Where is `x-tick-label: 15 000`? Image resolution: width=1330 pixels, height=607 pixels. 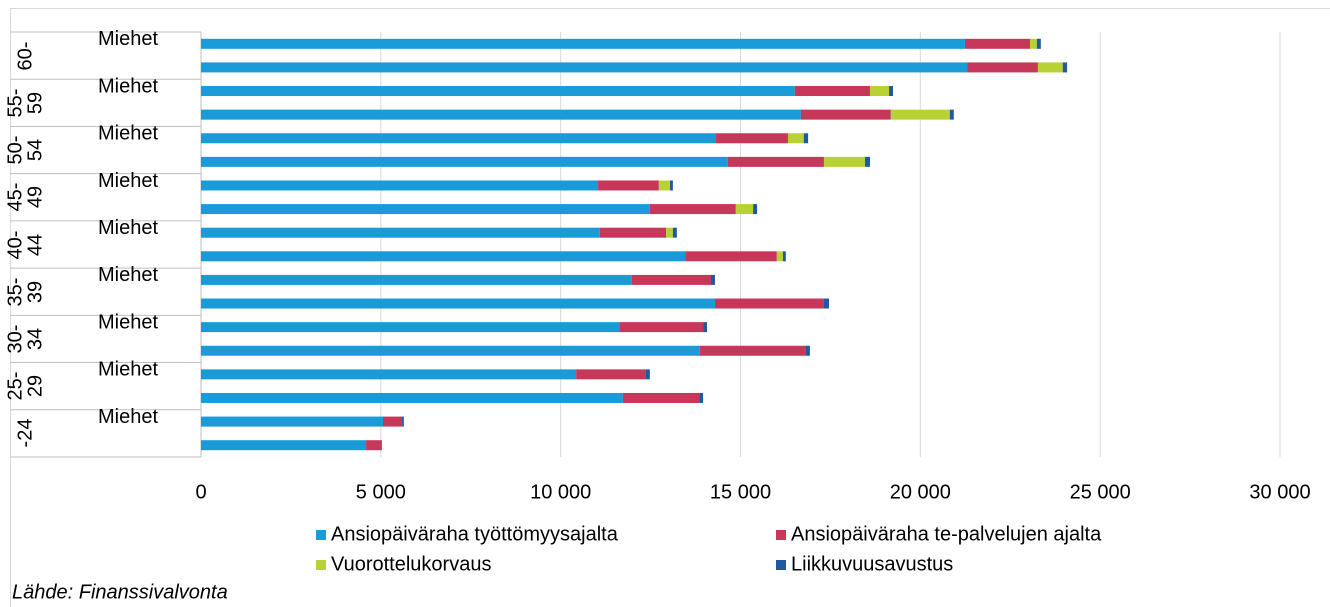 x-tick-label: 15 000 is located at coordinates (740, 492).